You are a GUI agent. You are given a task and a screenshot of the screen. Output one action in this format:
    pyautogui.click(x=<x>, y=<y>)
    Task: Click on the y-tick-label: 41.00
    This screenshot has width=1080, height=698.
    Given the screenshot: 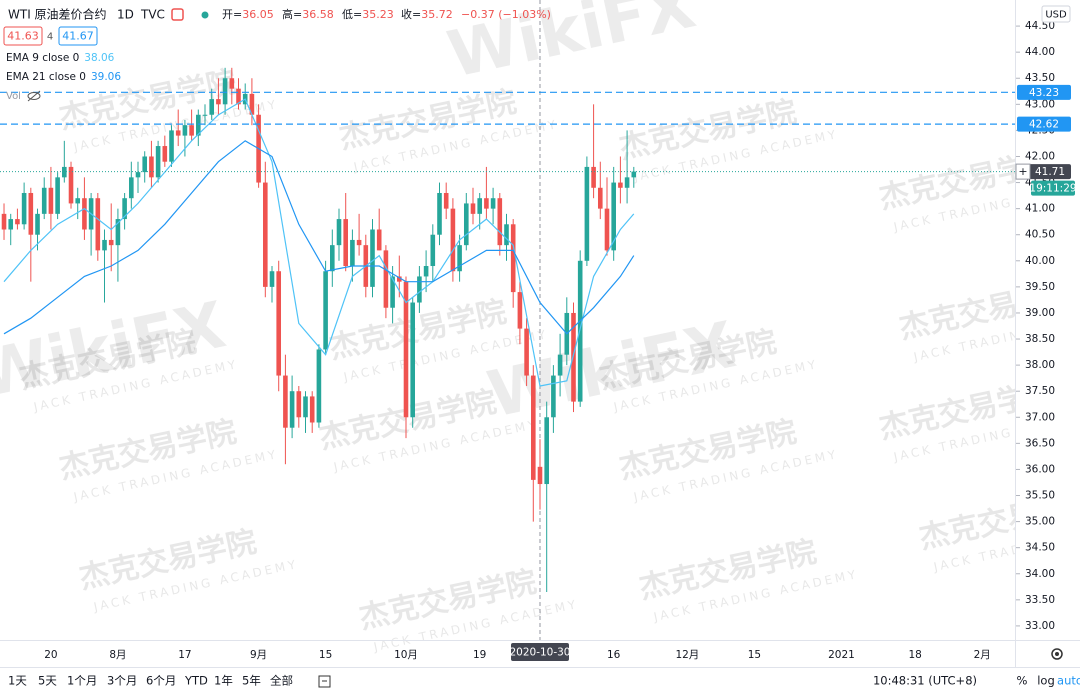 What is the action you would take?
    pyautogui.click(x=1040, y=209)
    